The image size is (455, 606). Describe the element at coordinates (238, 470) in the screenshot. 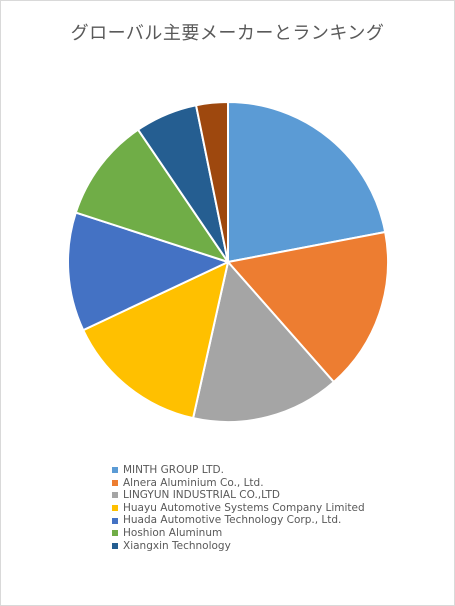

I see `legend-item: MINTH GROUP LTD.` at that location.